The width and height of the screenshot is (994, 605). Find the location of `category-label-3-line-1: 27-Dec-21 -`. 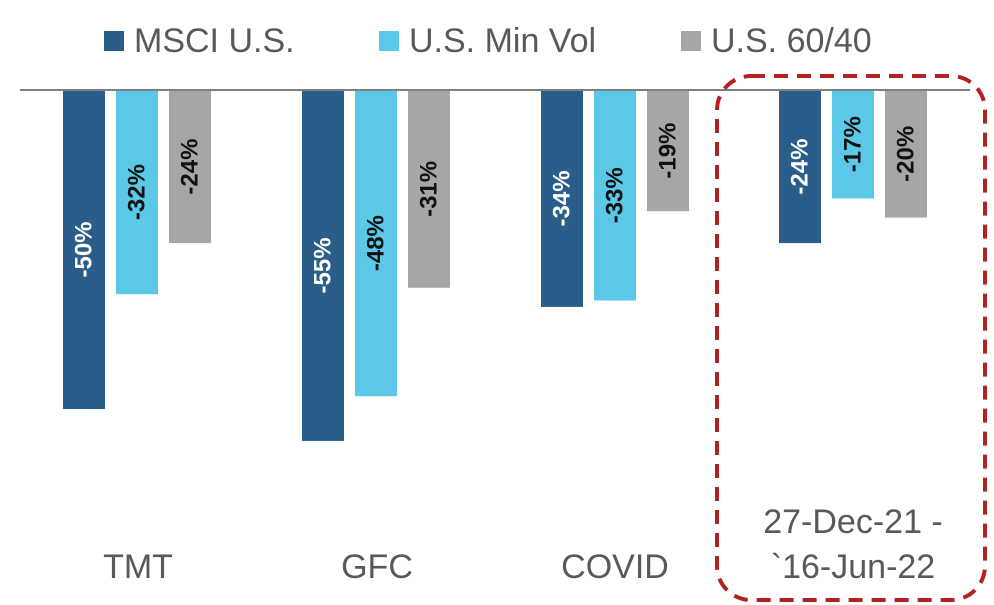

category-label-3-line-1: 27-Dec-21 - is located at coordinates (853, 522).